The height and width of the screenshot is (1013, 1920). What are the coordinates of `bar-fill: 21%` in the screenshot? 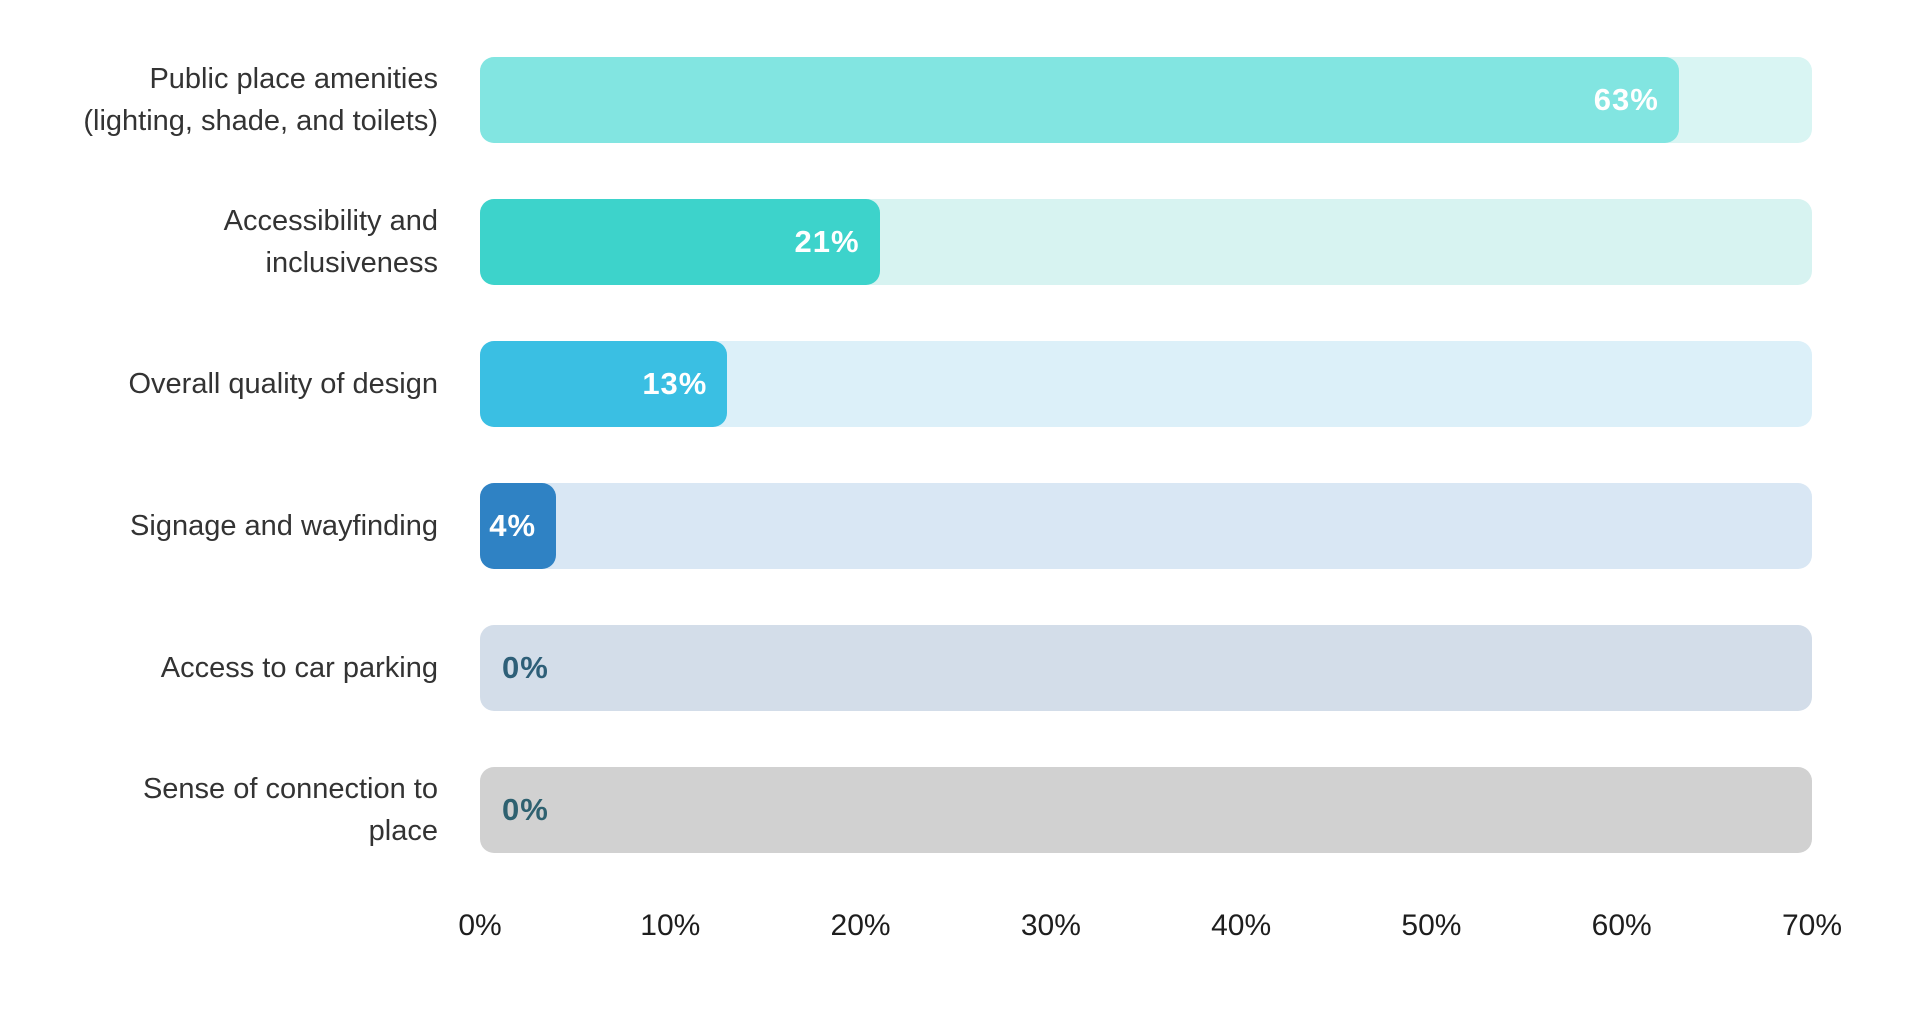 It's located at (680, 242).